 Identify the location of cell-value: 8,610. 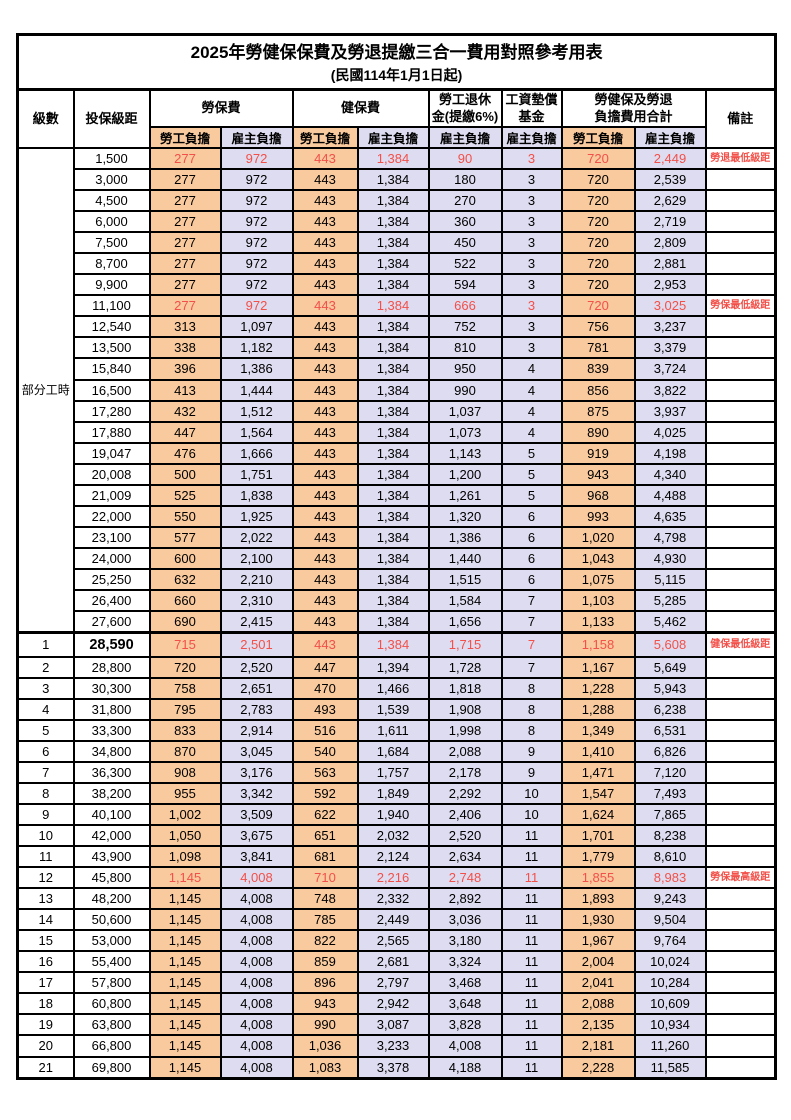
(670, 857).